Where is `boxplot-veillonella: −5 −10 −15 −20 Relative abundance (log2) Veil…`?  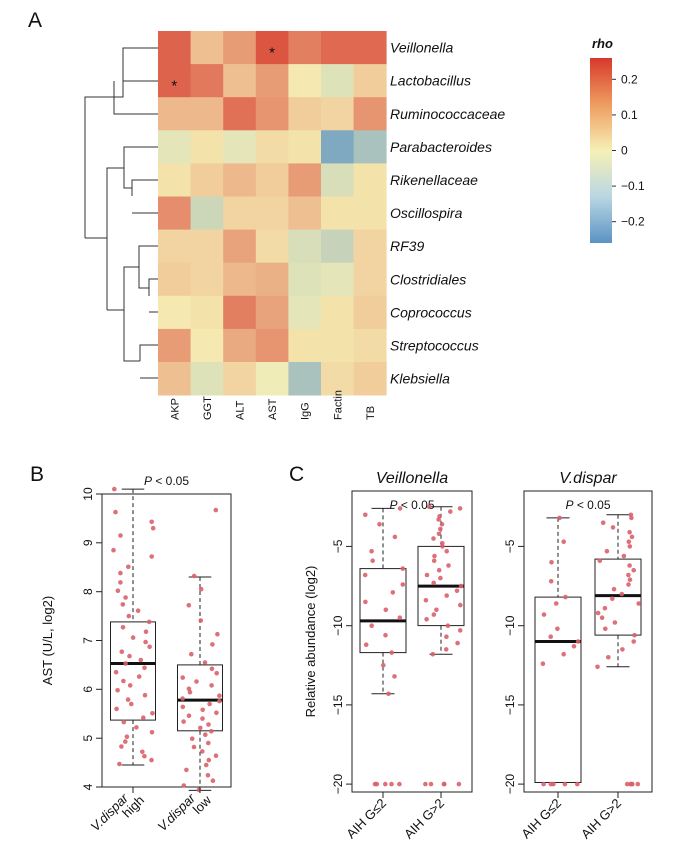
boxplot-veillonella: −5 −10 −15 −20 Relative abundance (log2) Veil… is located at coordinates (388, 656).